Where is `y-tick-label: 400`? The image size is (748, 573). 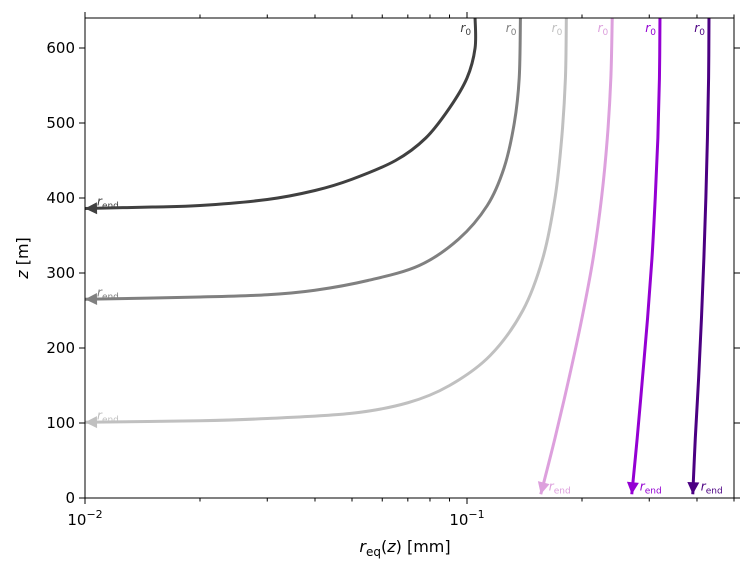 y-tick-label: 400 is located at coordinates (60, 198).